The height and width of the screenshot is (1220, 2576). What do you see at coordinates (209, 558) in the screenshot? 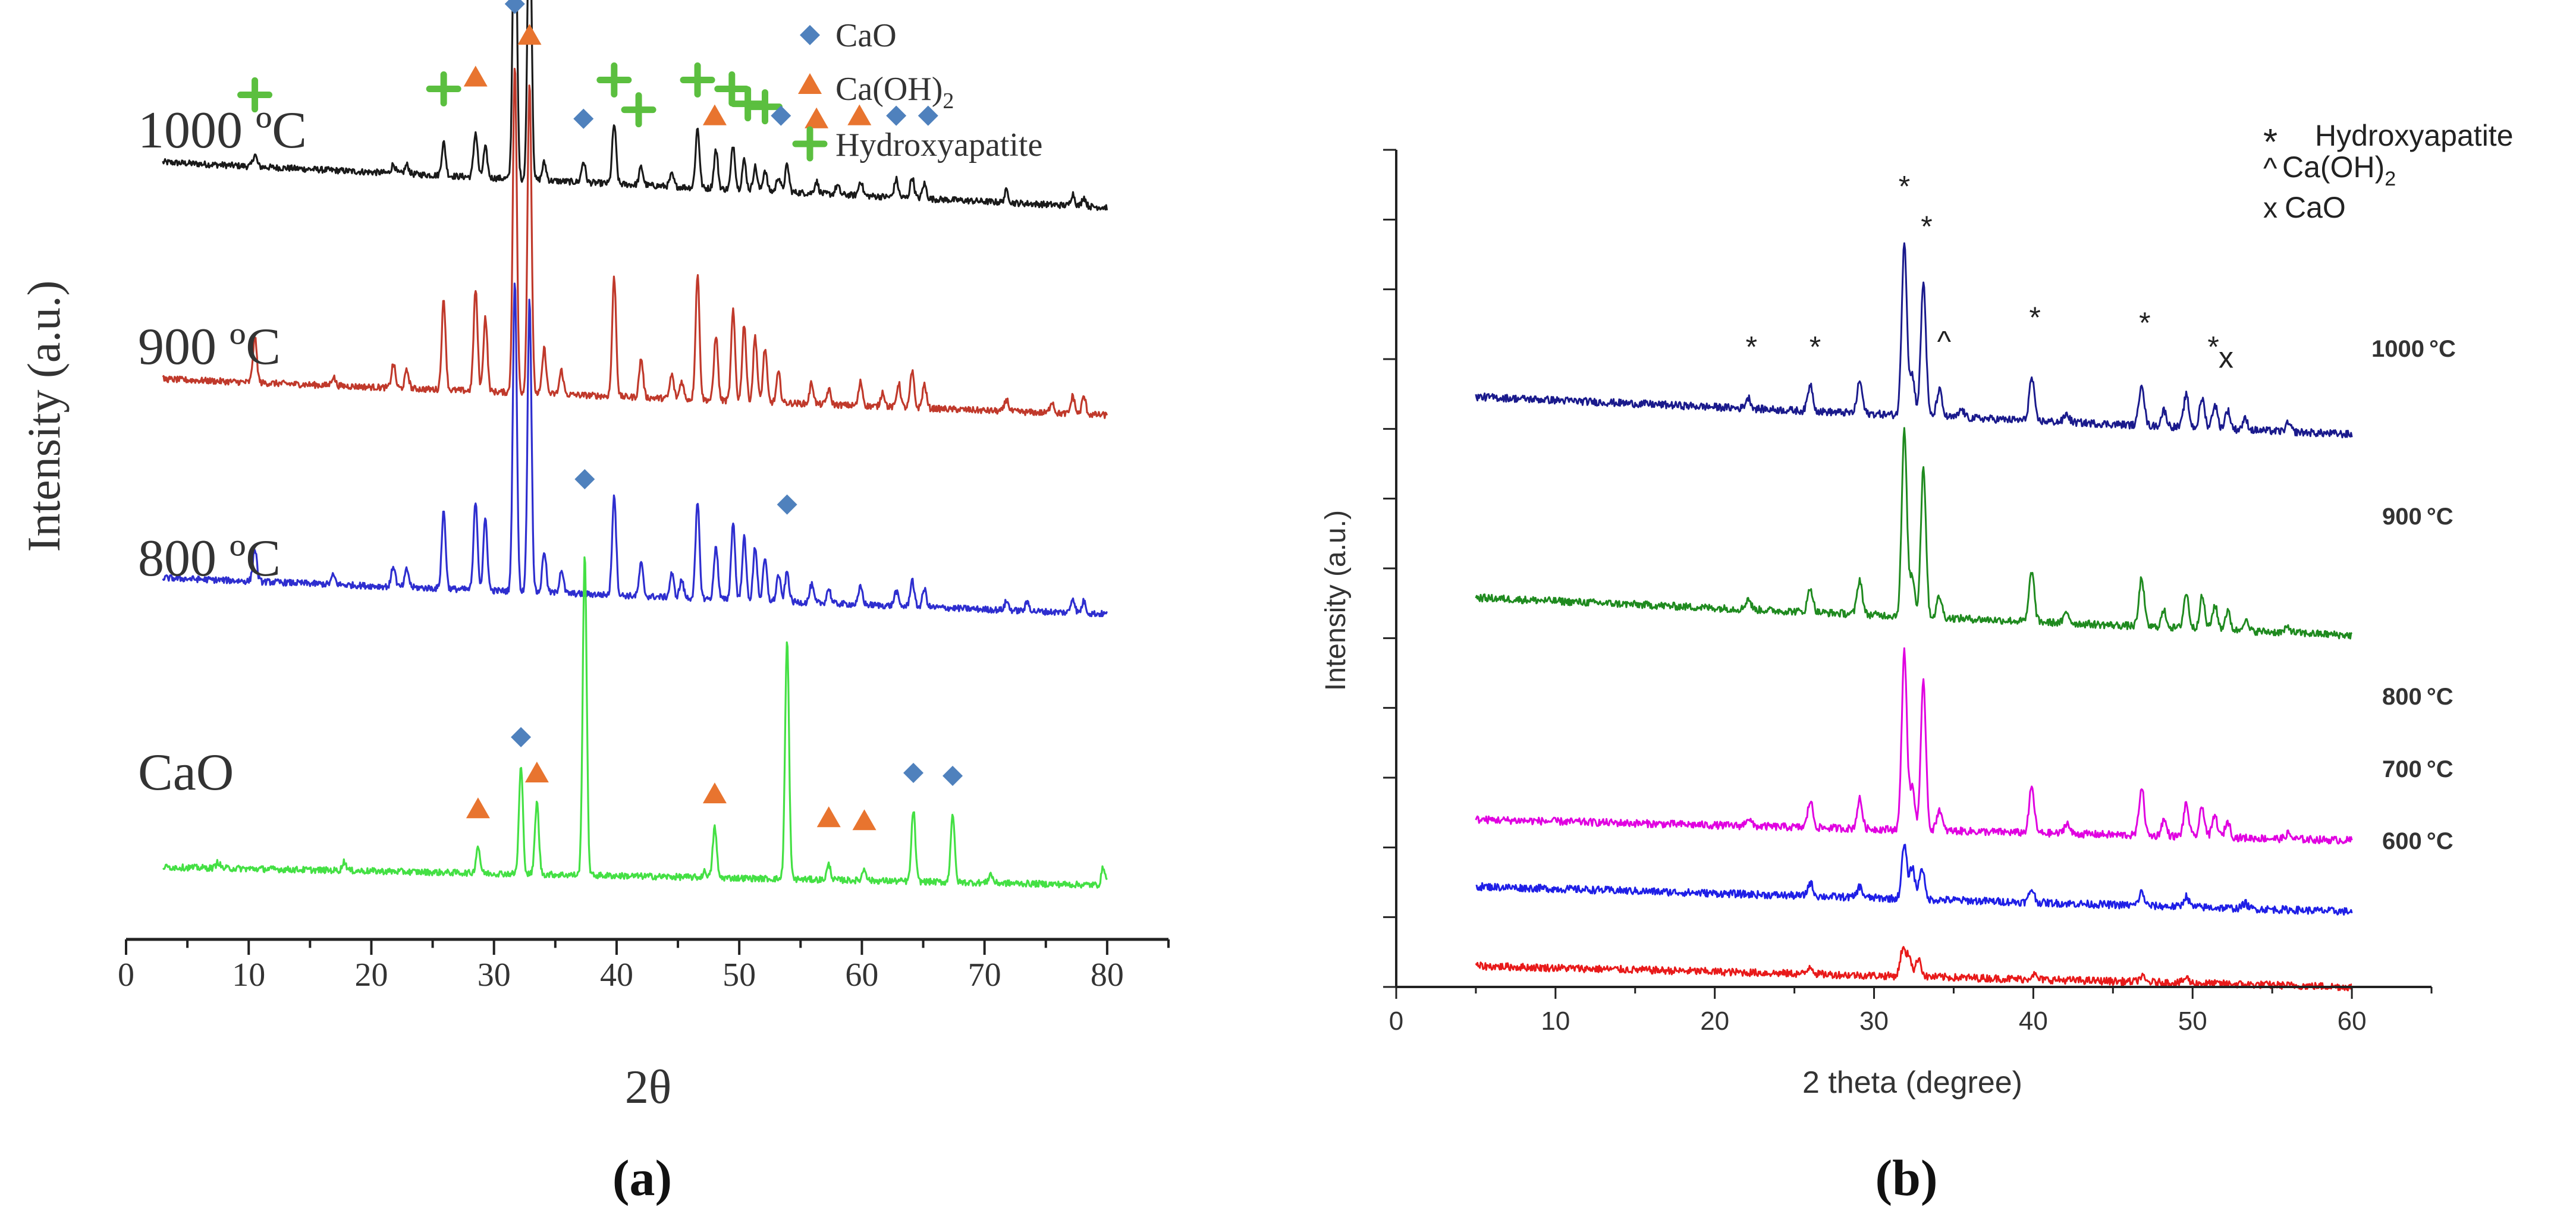
I see `panel-a-series-label-800: 800 ºC` at bounding box center [209, 558].